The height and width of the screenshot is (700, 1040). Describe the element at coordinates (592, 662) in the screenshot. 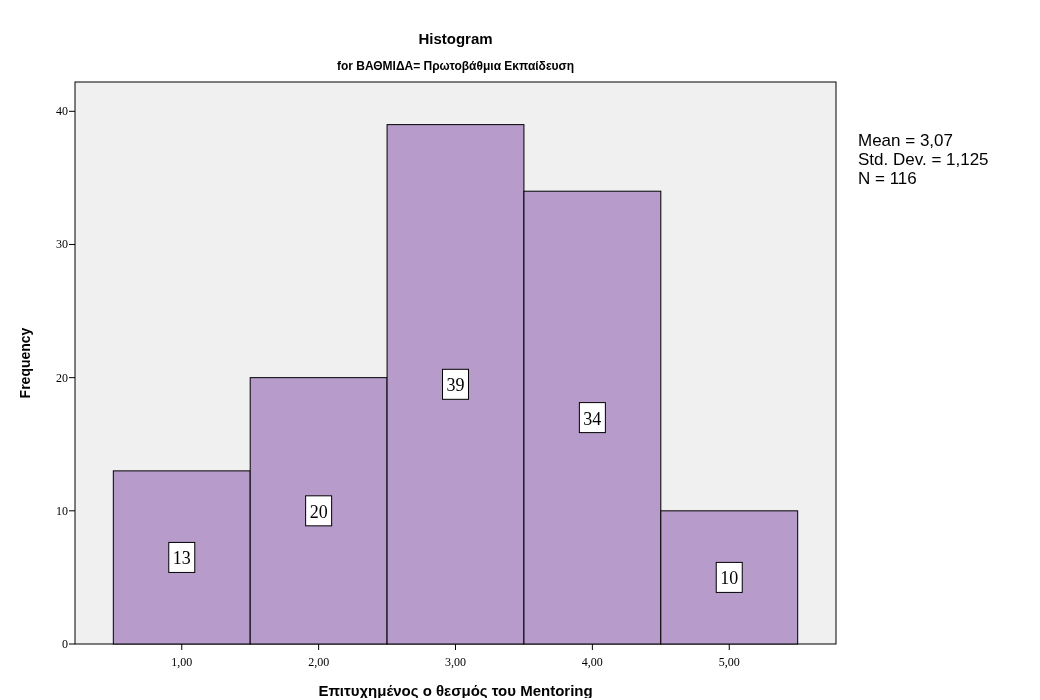

I see `x-tick-label: 4,00` at that location.